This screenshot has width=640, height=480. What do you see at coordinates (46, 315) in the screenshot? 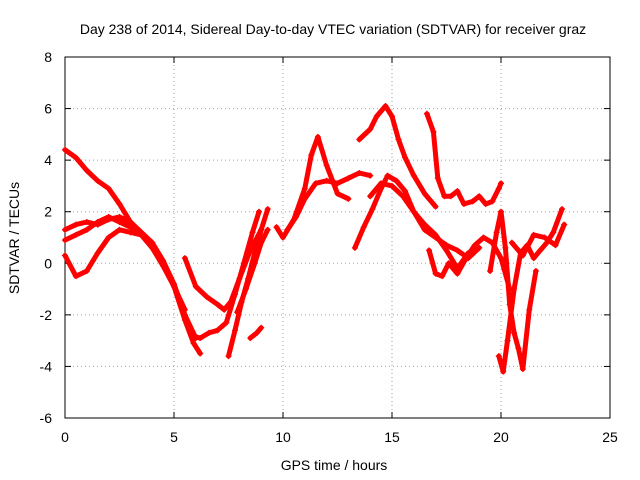
I see `y-tick-label: -2` at bounding box center [46, 315].